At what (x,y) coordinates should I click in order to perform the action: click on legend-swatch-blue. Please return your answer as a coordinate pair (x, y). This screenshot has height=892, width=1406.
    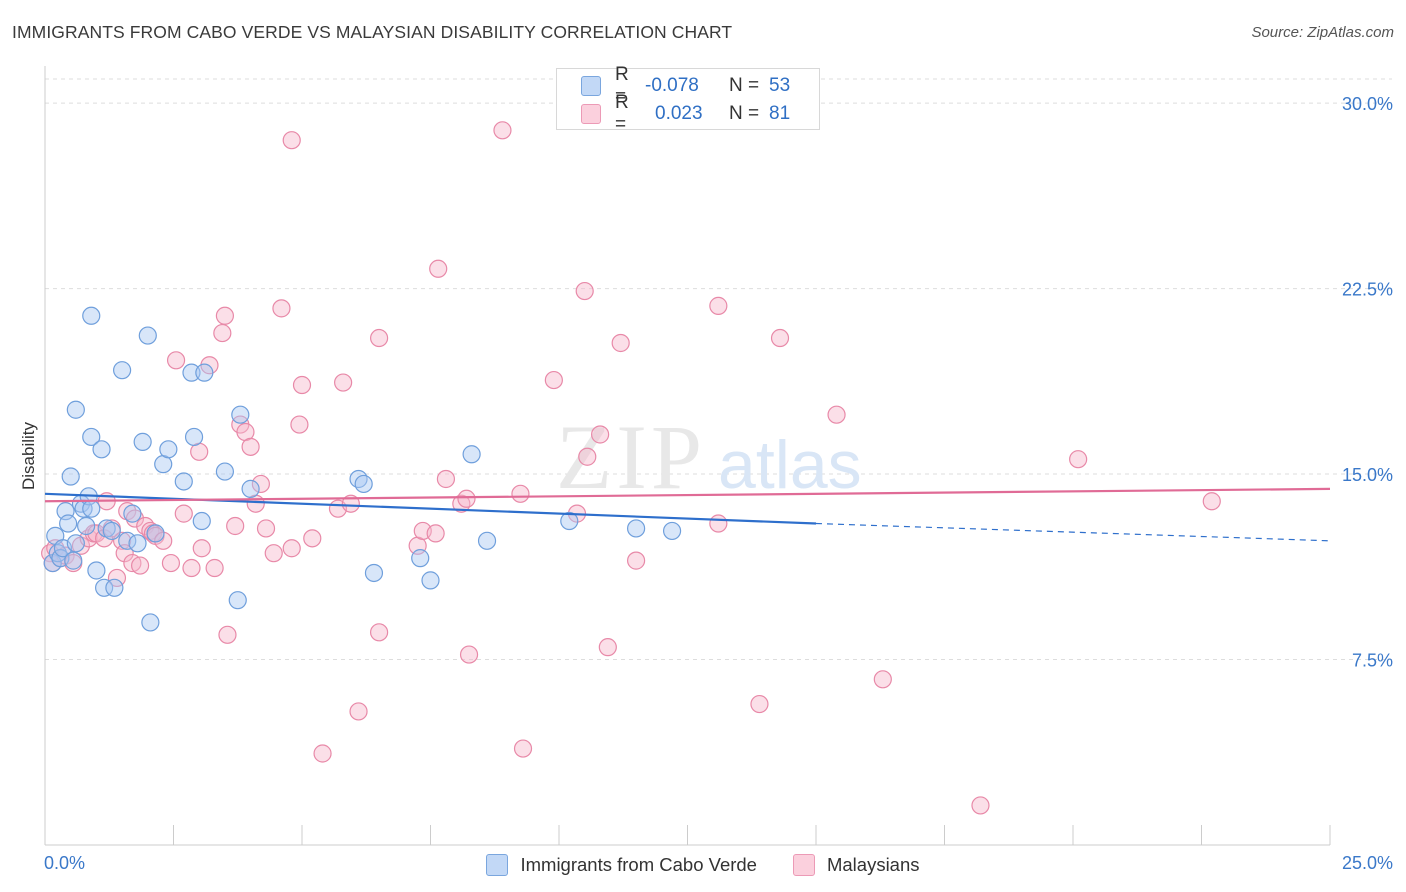
    Looking at the image, I should click on (497, 865).